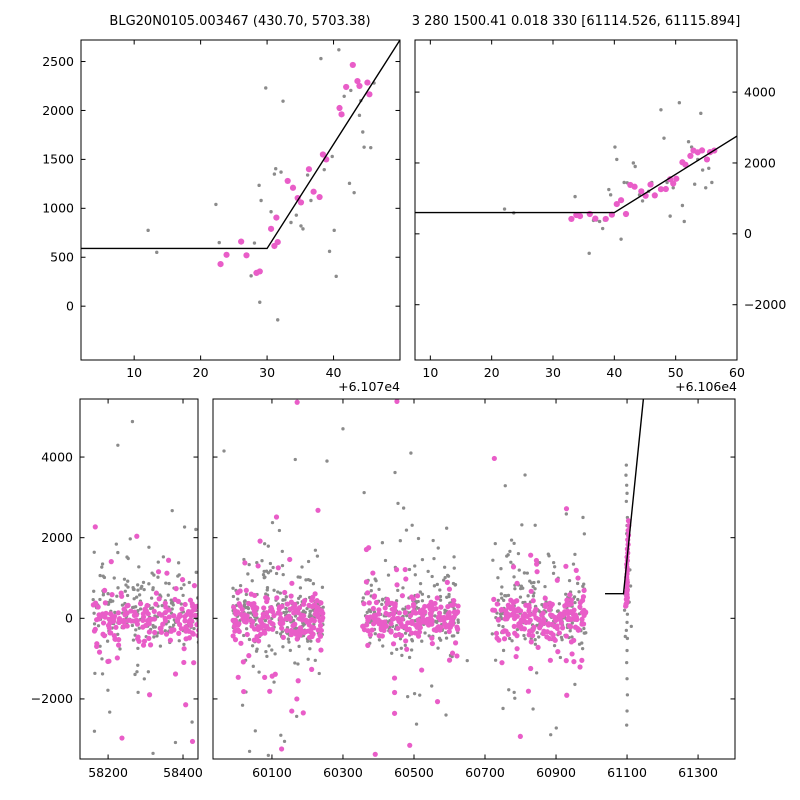  What do you see at coordinates (272, 772) in the screenshot?
I see `bottom-right-panel-xtick-label: 60100` at bounding box center [272, 772].